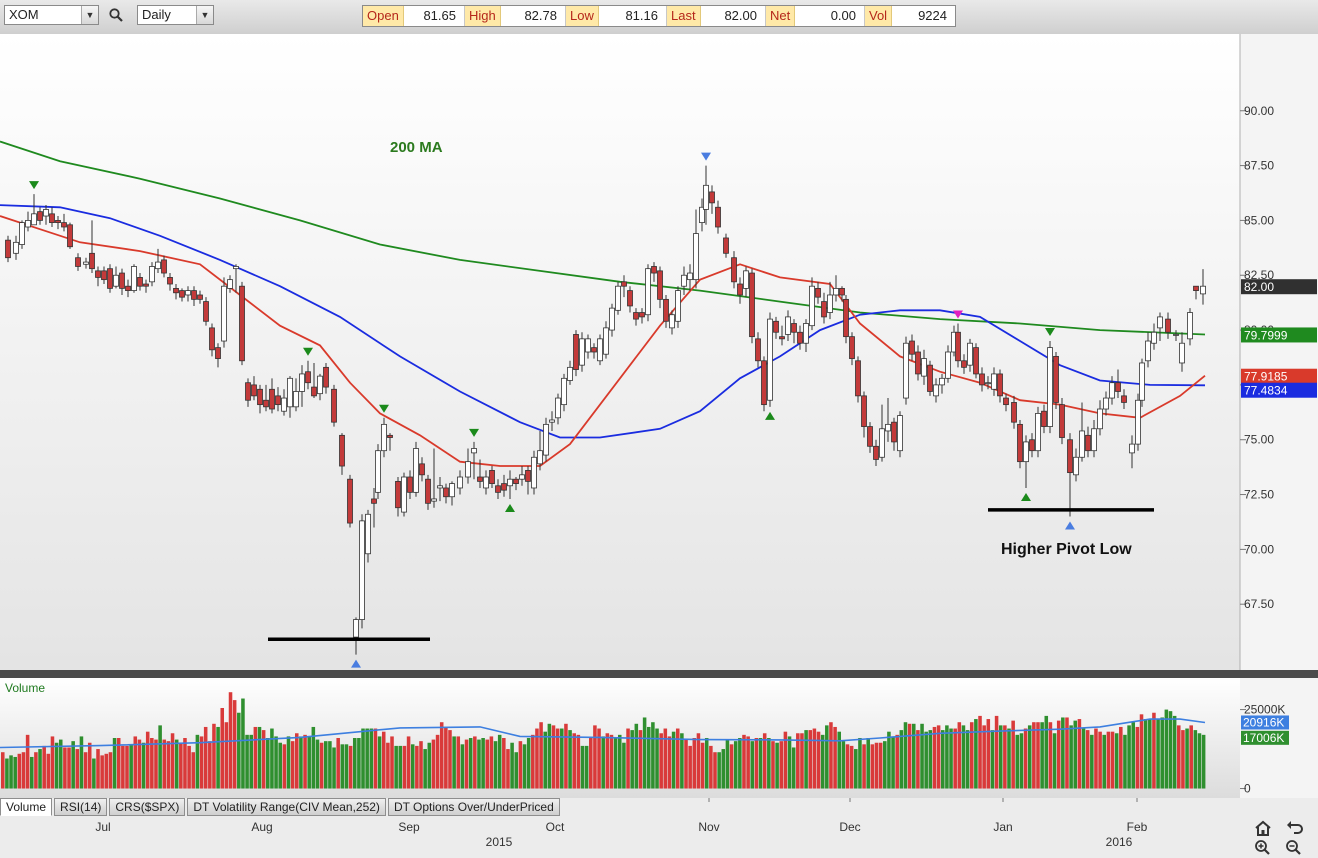 Image resolution: width=1318 pixels, height=858 pixels. I want to click on price-tick-label: 85.00, so click(1259, 220).